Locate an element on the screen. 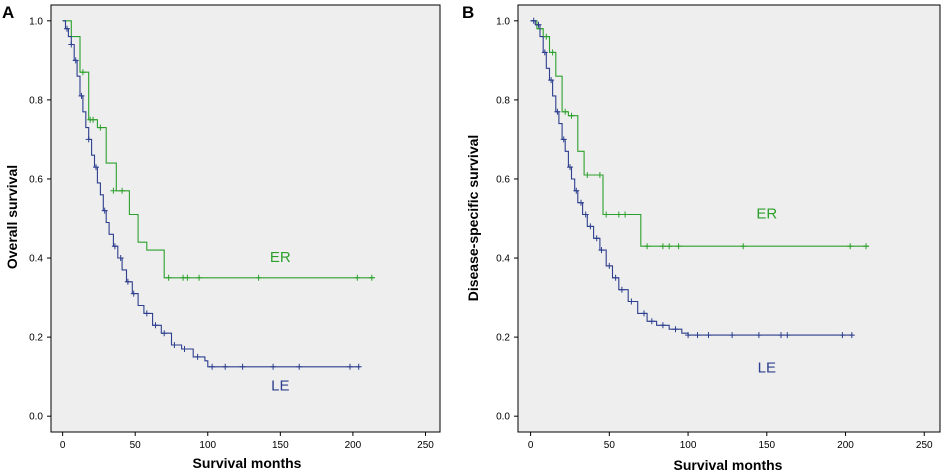 The width and height of the screenshot is (945, 473). panel-b-y-tick-label-4: 0.8 is located at coordinates (503, 100).